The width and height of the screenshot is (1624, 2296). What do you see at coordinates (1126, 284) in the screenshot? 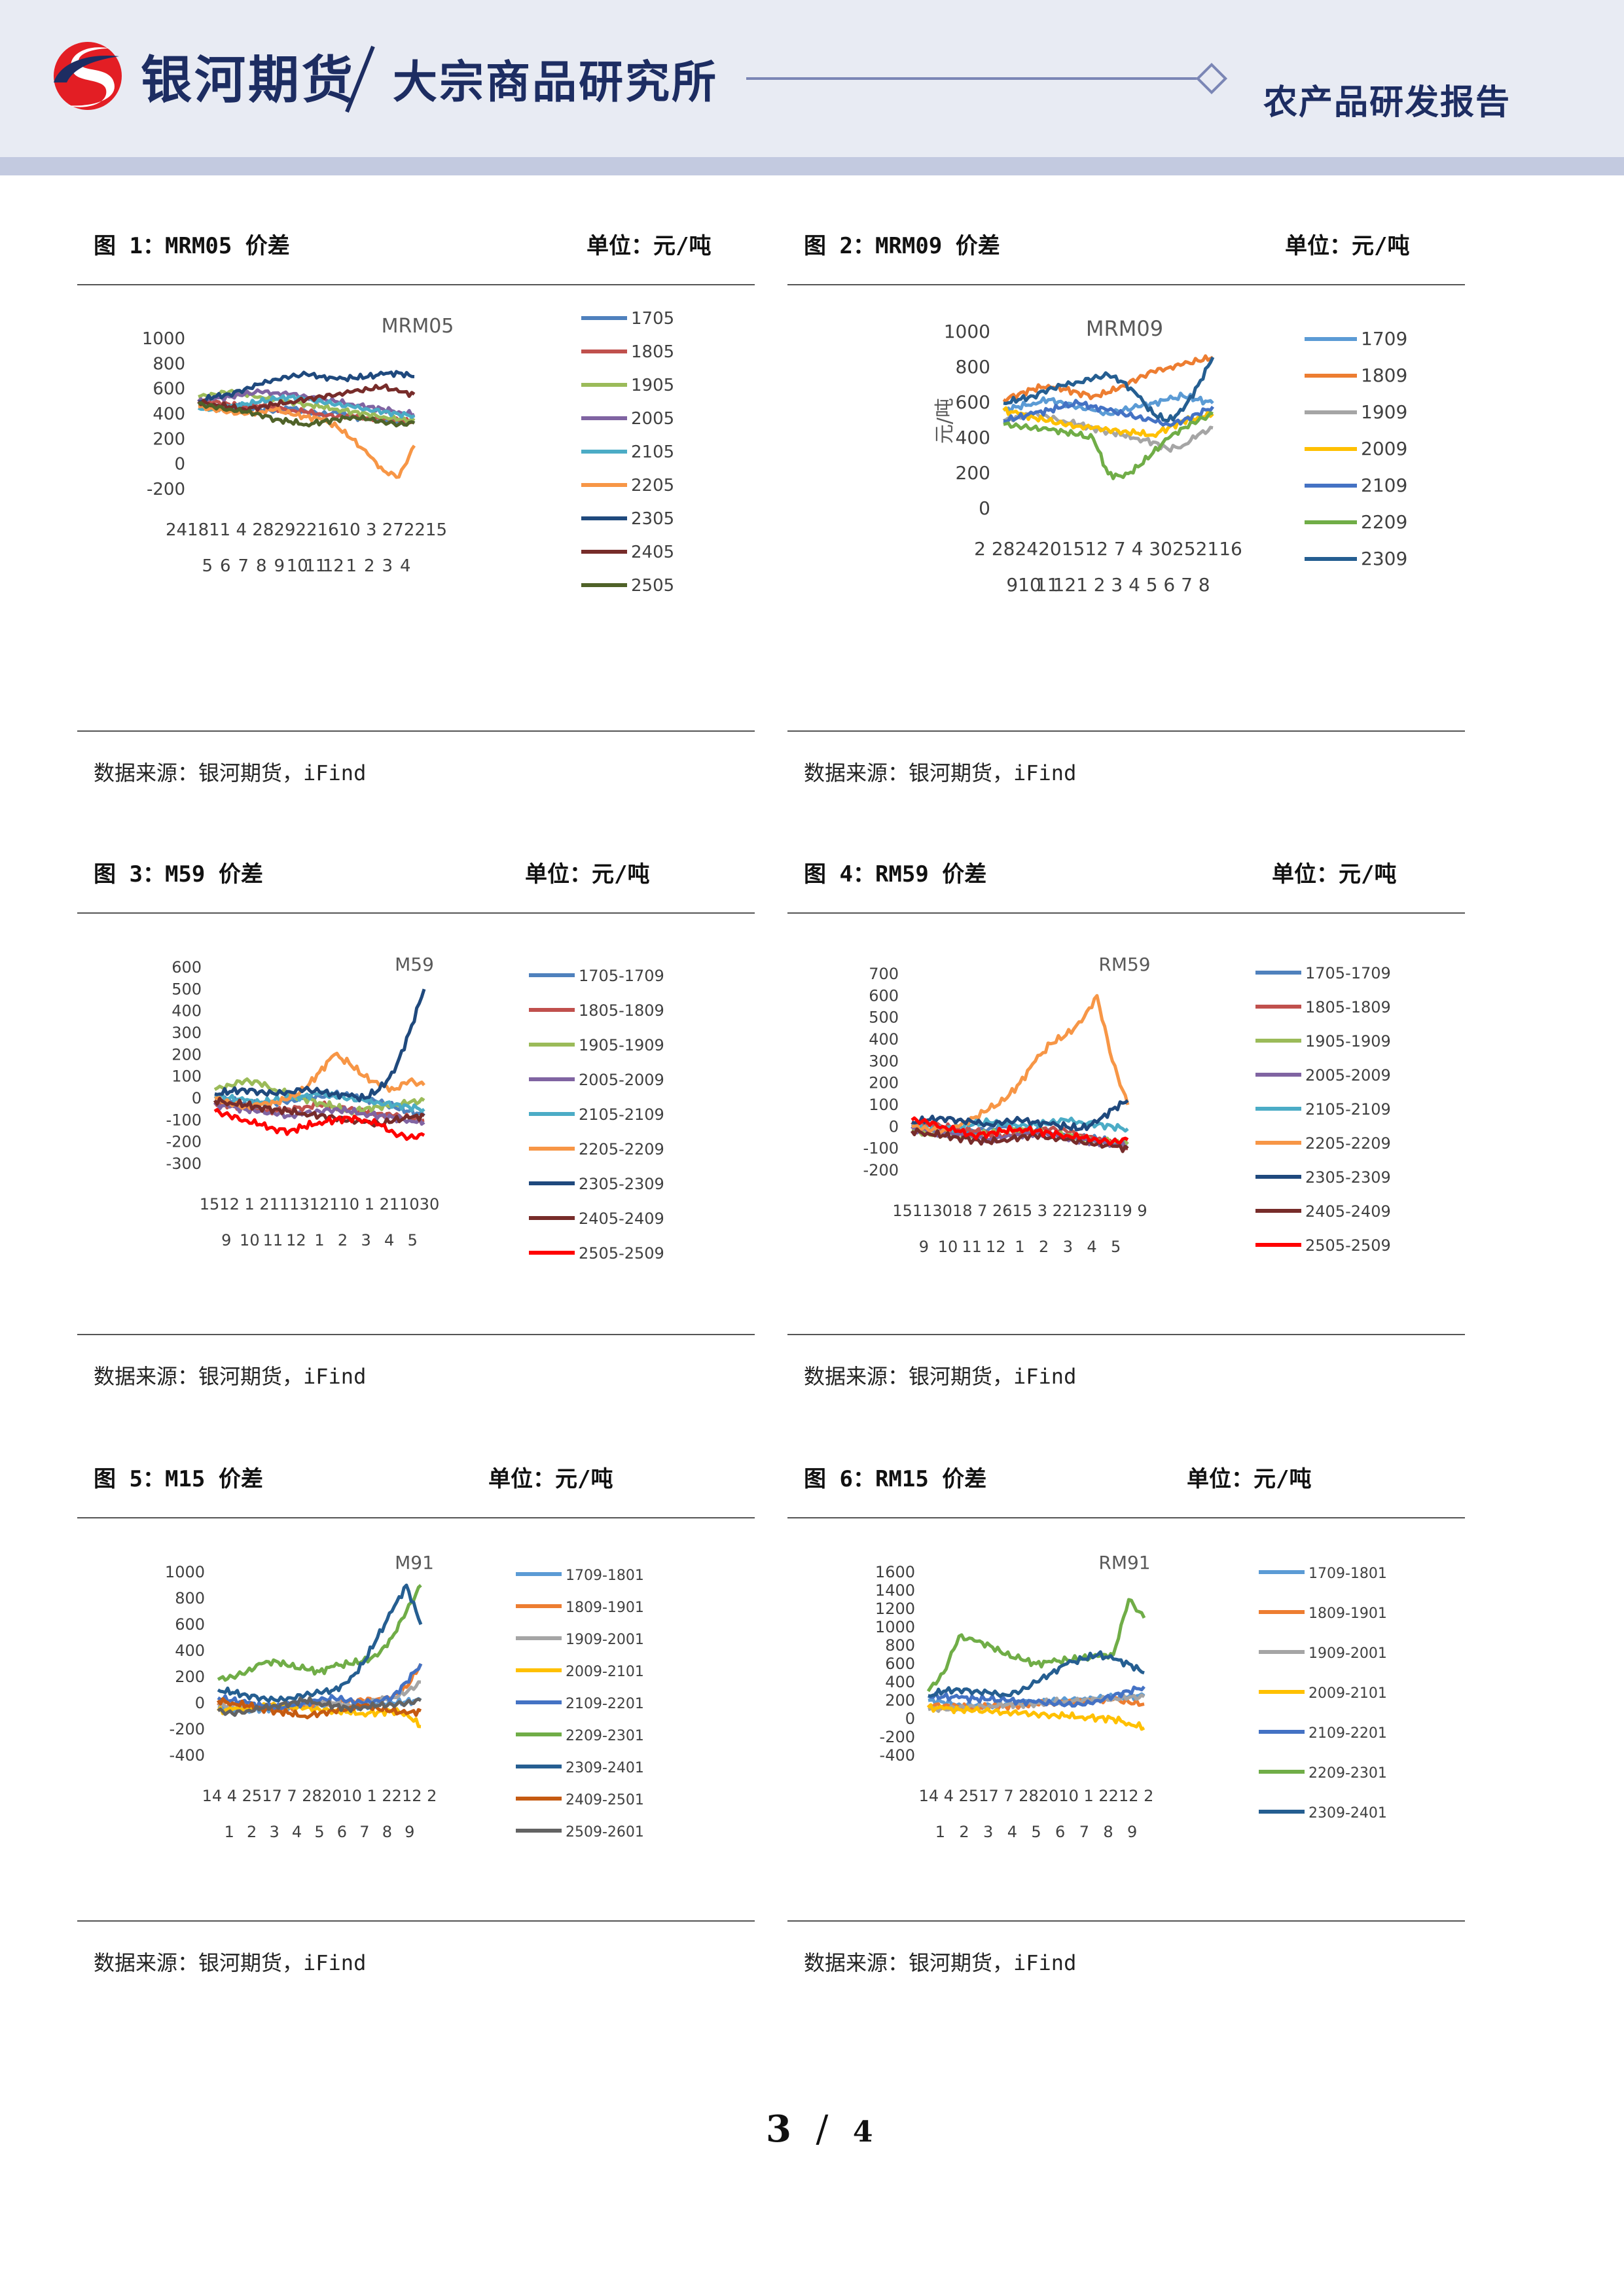
I see `figure-top-rule` at bounding box center [1126, 284].